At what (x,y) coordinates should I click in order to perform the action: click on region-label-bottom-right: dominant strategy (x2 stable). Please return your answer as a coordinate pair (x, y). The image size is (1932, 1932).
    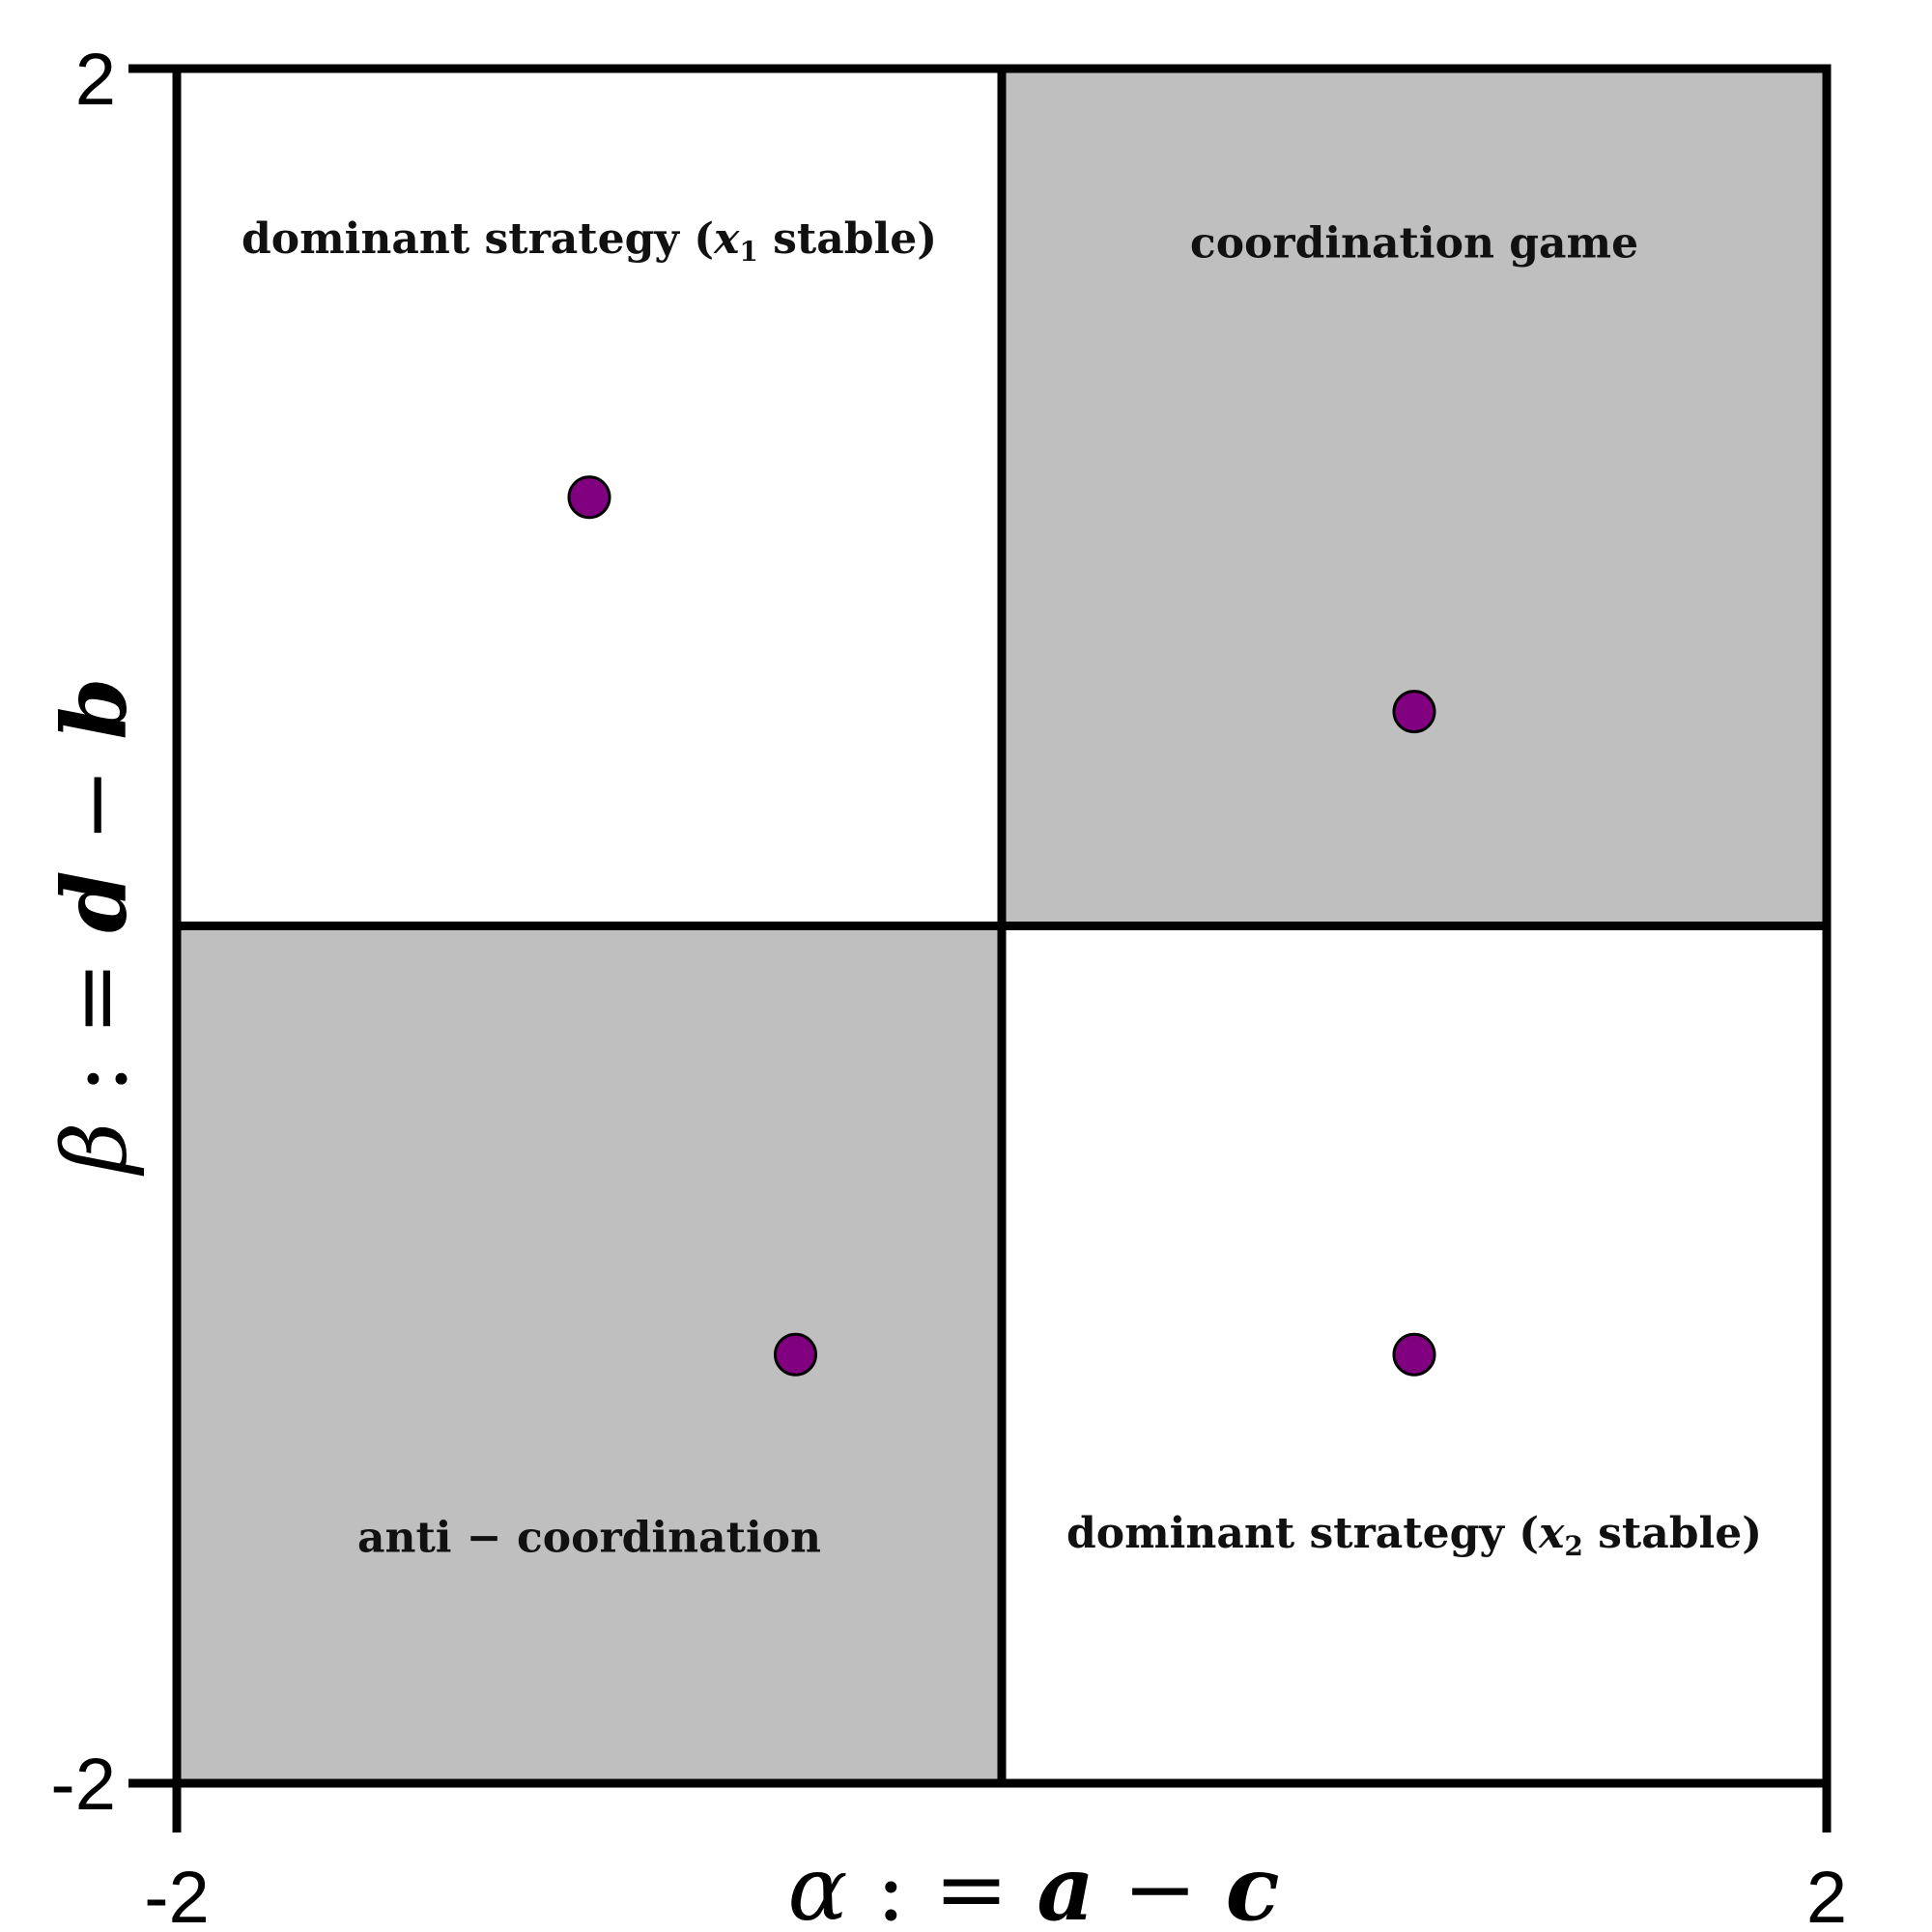
    Looking at the image, I should click on (1414, 1535).